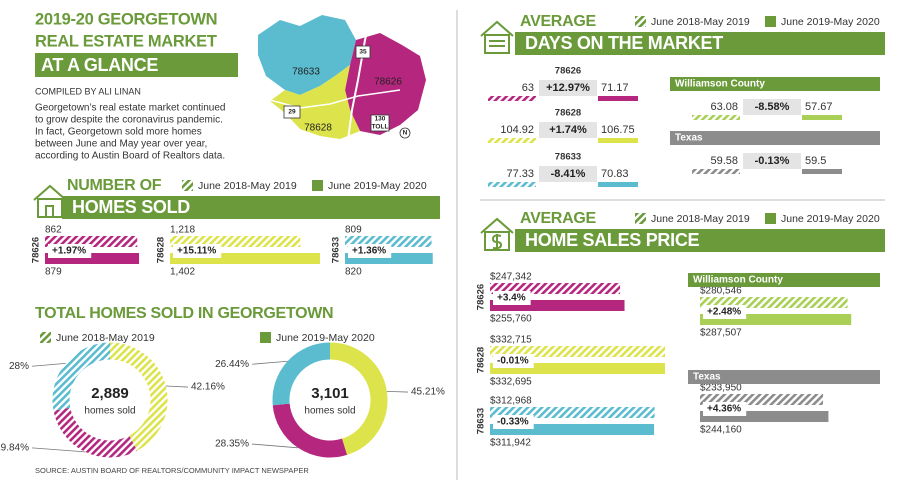 The width and height of the screenshot is (900, 492). What do you see at coordinates (329, 411) in the screenshot?
I see `center-text: homes sold` at bounding box center [329, 411].